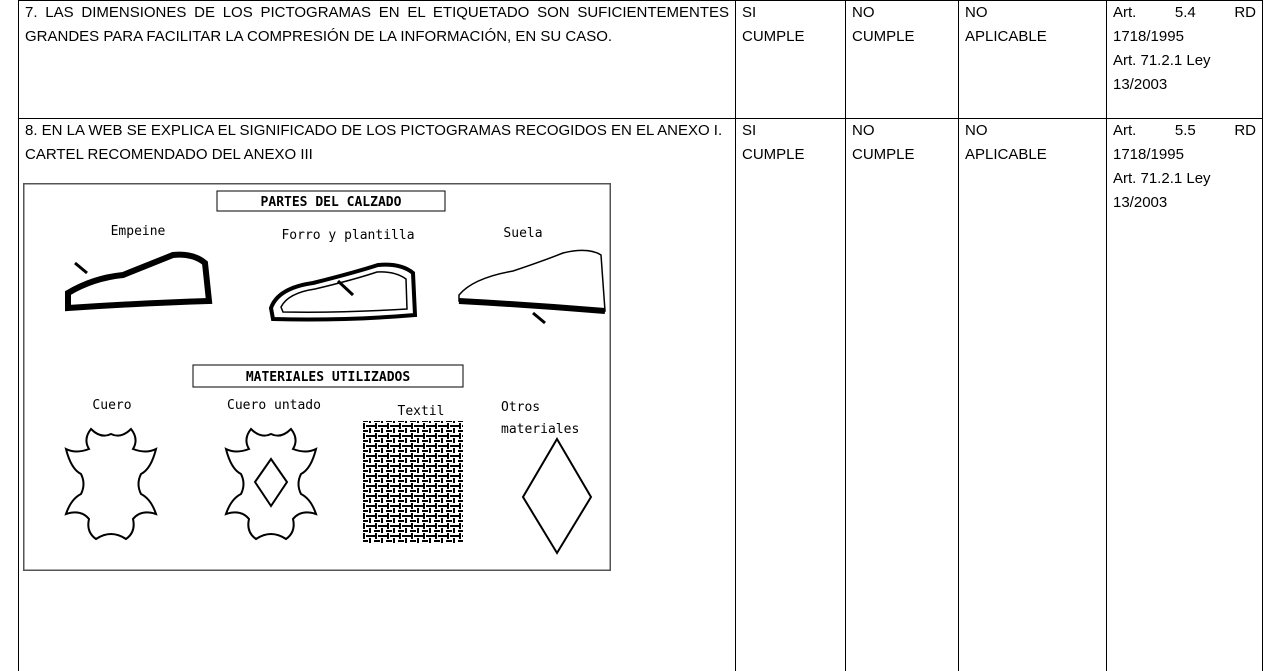 The image size is (1274, 671). I want to click on material-label: materiales, so click(540, 429).